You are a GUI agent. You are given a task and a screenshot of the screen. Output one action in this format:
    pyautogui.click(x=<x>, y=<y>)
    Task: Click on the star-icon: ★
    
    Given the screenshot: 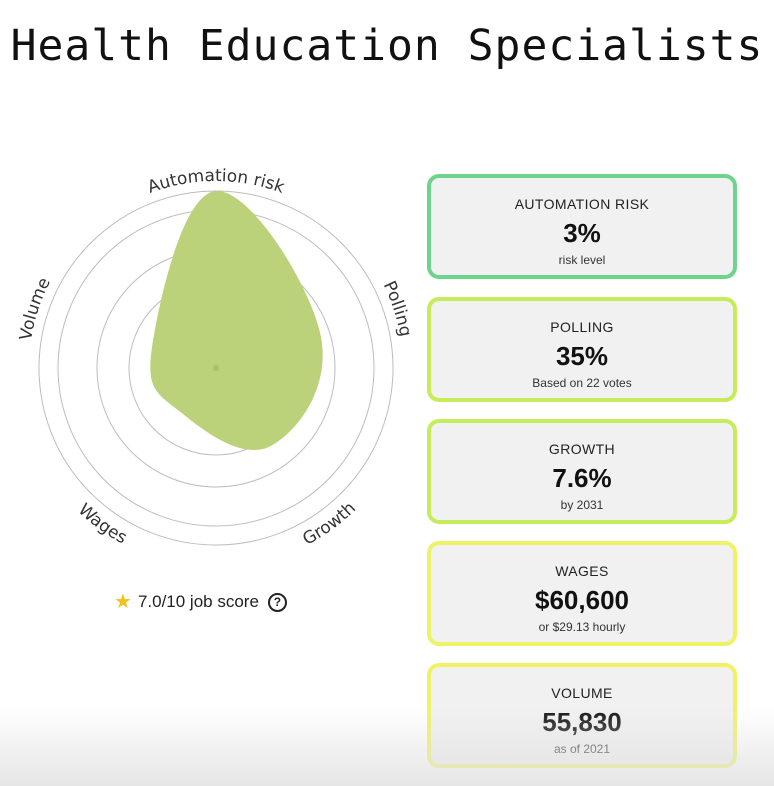 What is the action you would take?
    pyautogui.click(x=123, y=602)
    